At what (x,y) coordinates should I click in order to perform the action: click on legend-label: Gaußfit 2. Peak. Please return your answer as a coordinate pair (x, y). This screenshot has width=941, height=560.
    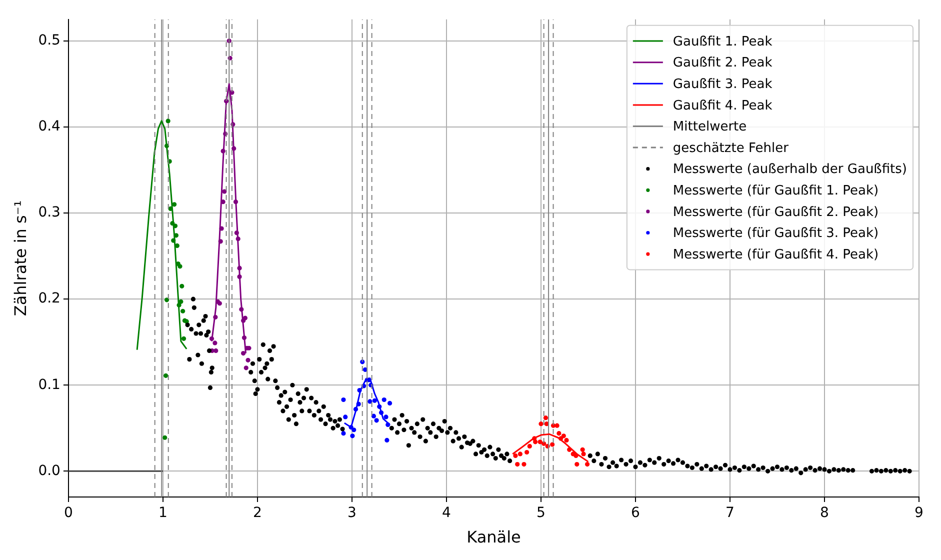
    Looking at the image, I should click on (722, 63).